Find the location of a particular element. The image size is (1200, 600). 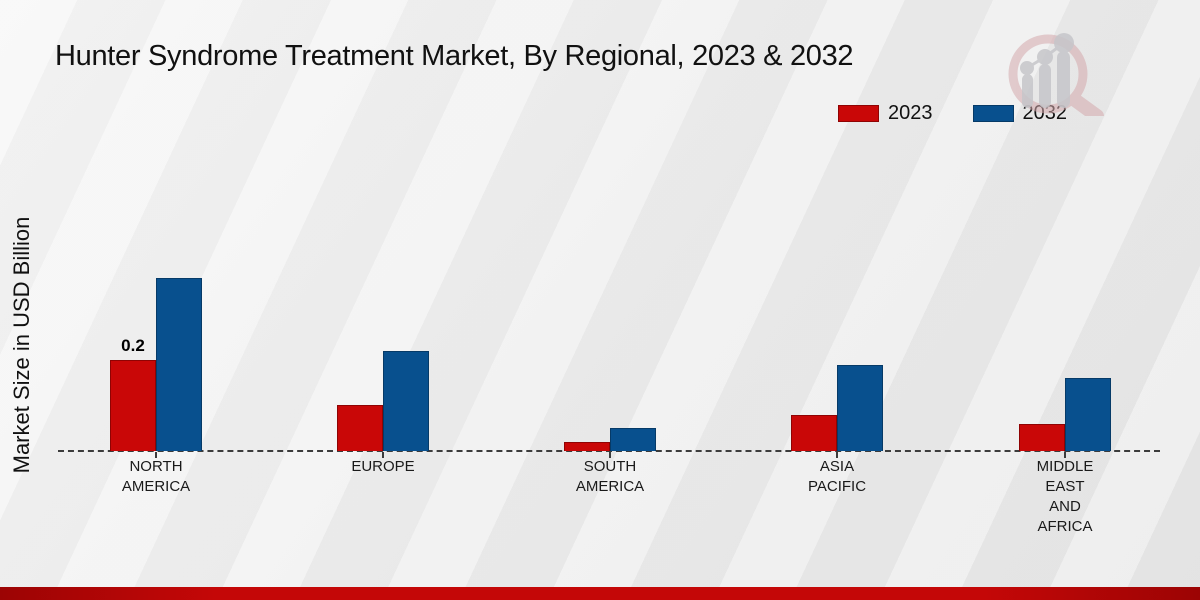

x-tick-north-america is located at coordinates (156, 455).